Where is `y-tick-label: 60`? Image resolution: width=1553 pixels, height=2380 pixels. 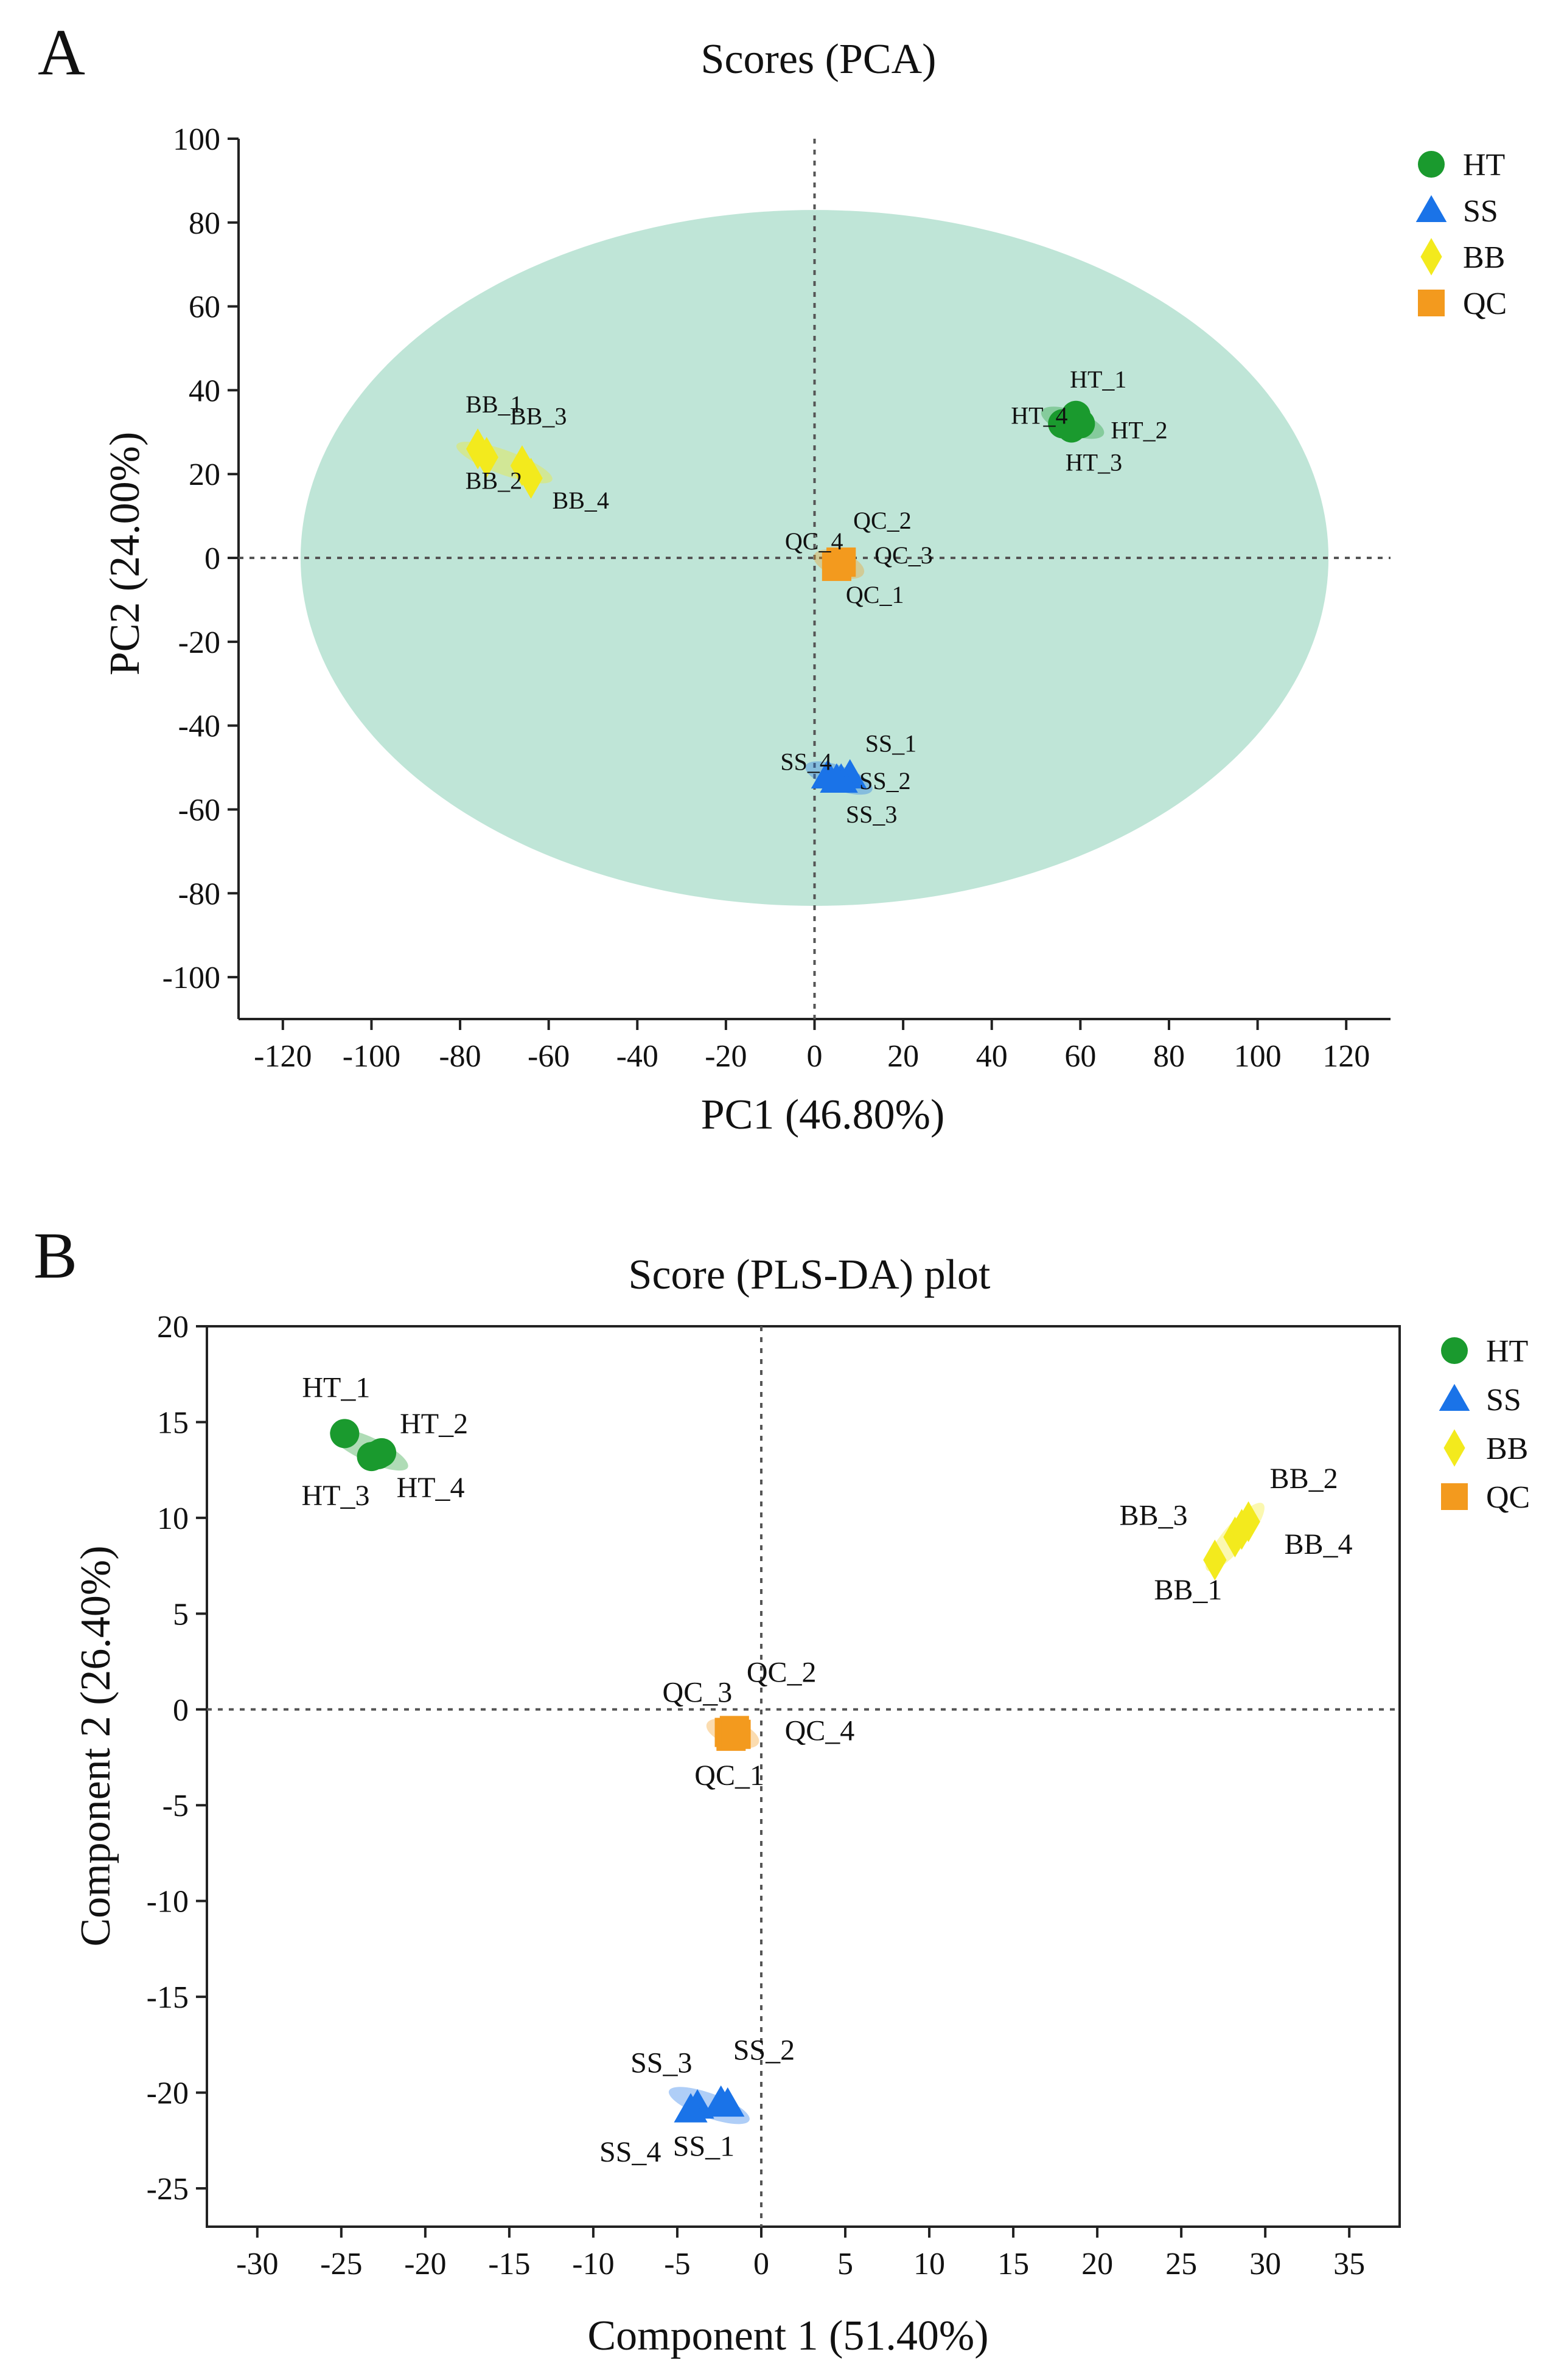 y-tick-label: 60 is located at coordinates (205, 307).